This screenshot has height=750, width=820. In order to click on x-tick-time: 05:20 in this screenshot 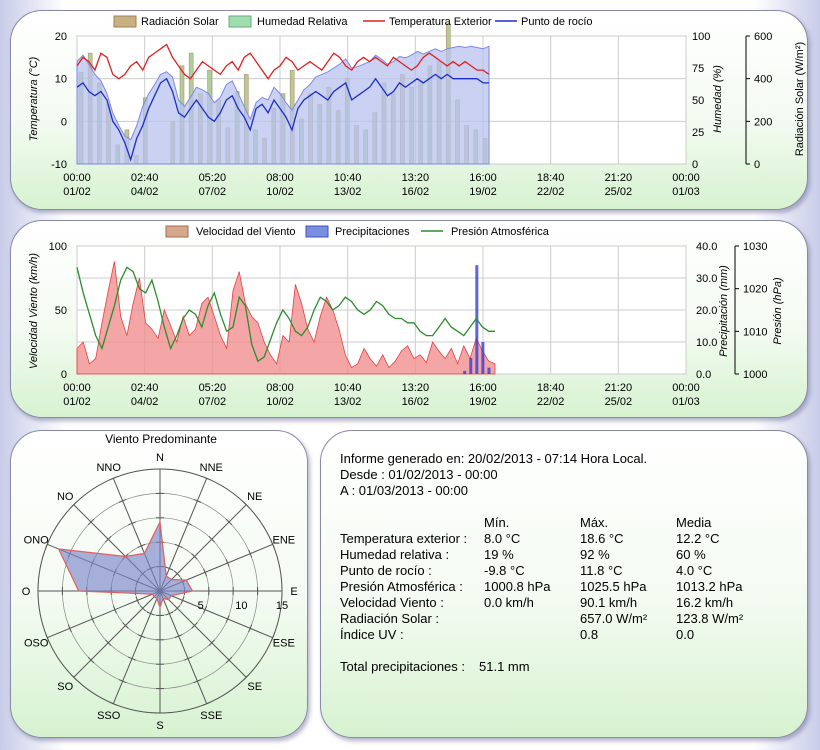, I will do `click(213, 178)`.